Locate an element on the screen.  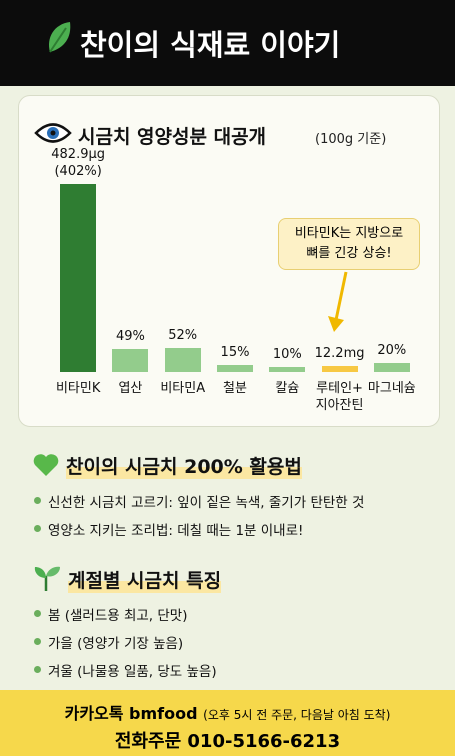
x-tick-label: 비타민K is located at coordinates (78, 388).